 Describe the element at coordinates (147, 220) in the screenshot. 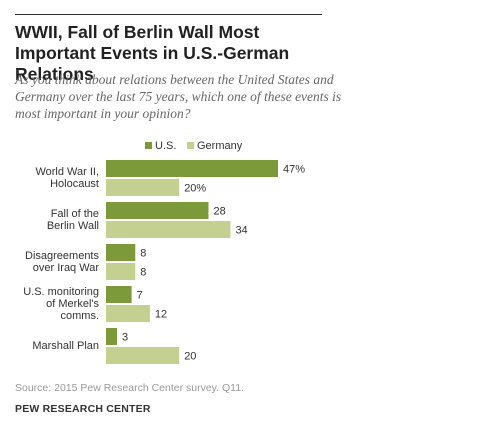

I see `bar-group: Fall of the Berlin Wall 28 34` at that location.